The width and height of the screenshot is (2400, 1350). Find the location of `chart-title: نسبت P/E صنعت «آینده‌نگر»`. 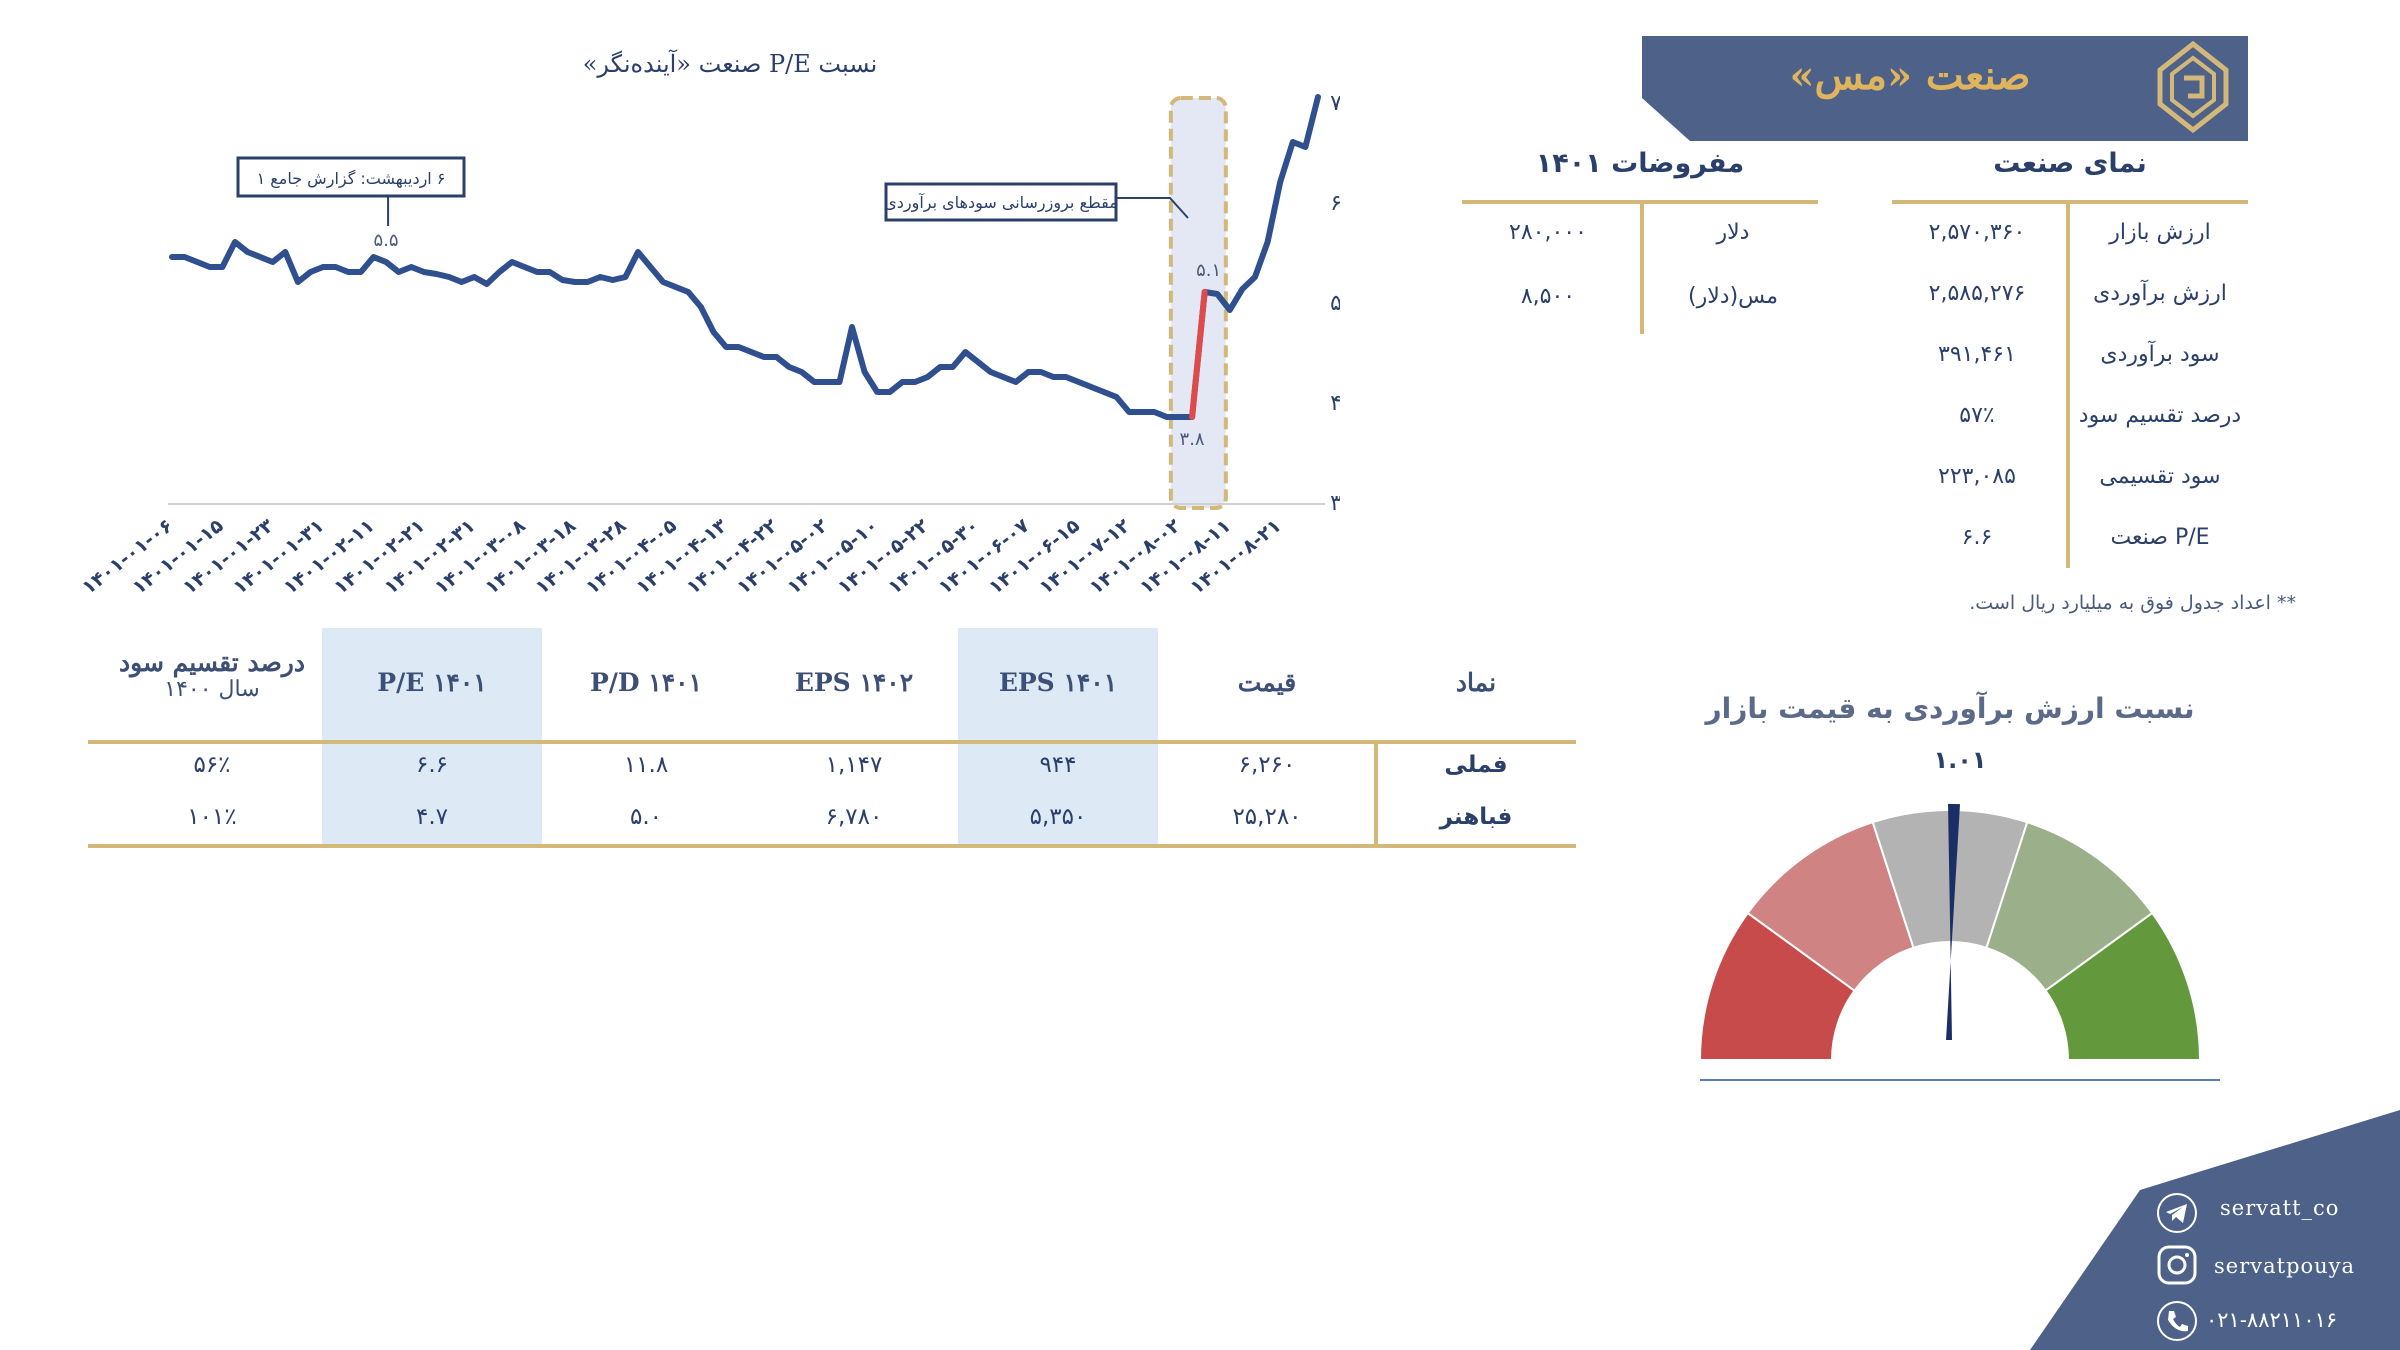

chart-title: نسبت P/E صنعت «آینده‌نگر» is located at coordinates (730, 64).